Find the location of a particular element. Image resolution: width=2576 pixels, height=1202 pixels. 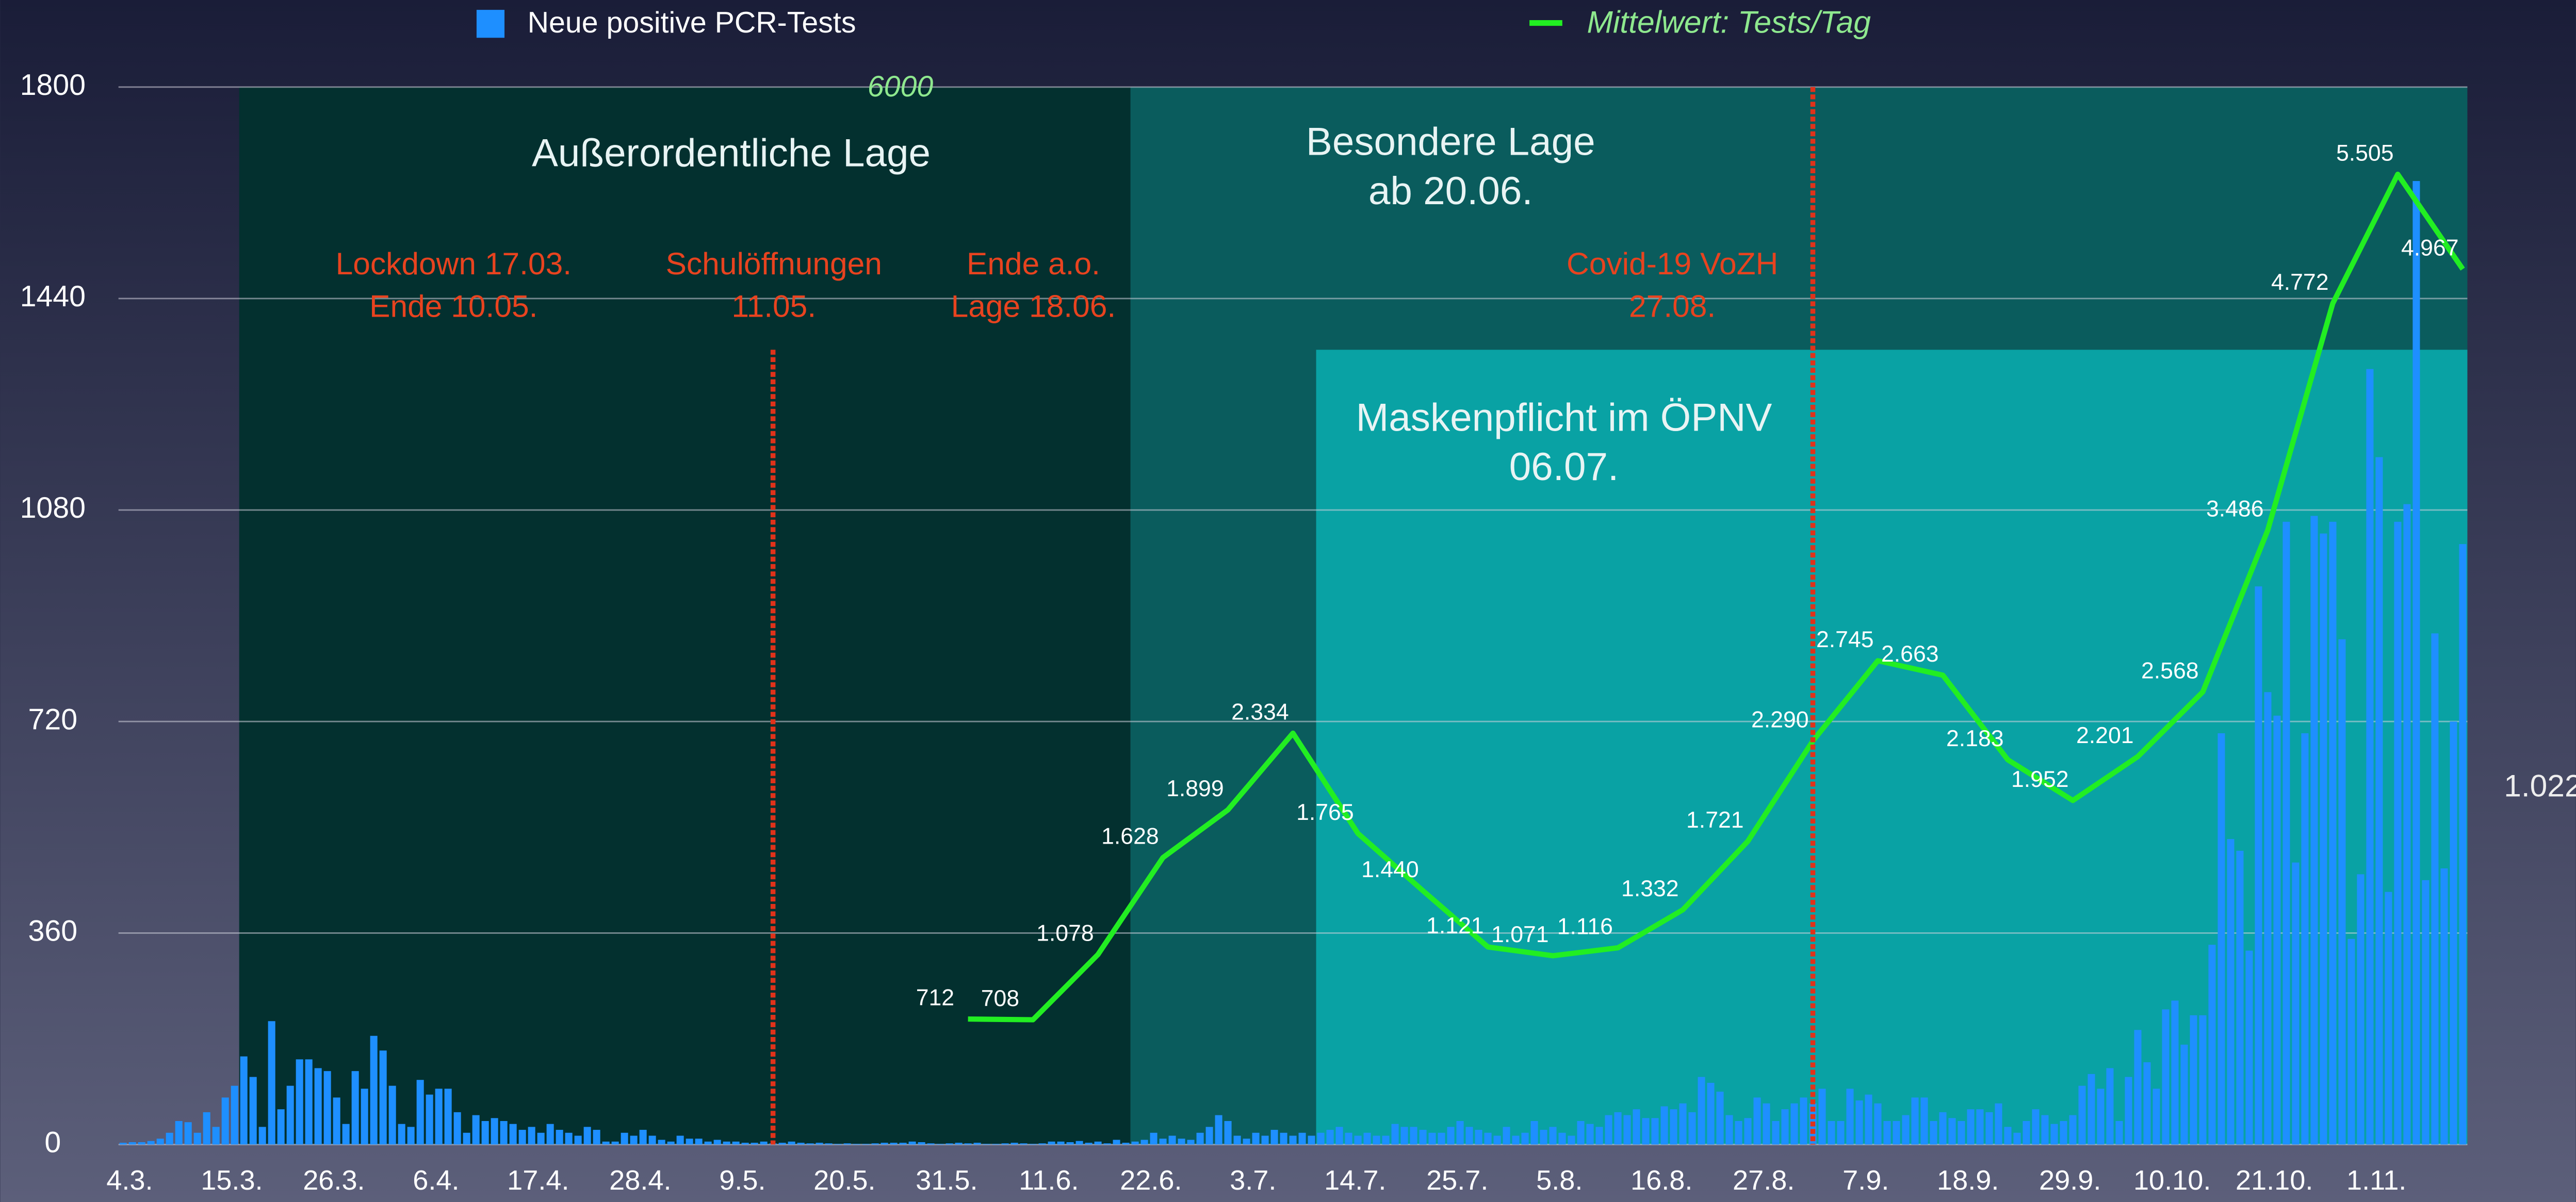

line-value-label: 2.290 is located at coordinates (1780, 719).